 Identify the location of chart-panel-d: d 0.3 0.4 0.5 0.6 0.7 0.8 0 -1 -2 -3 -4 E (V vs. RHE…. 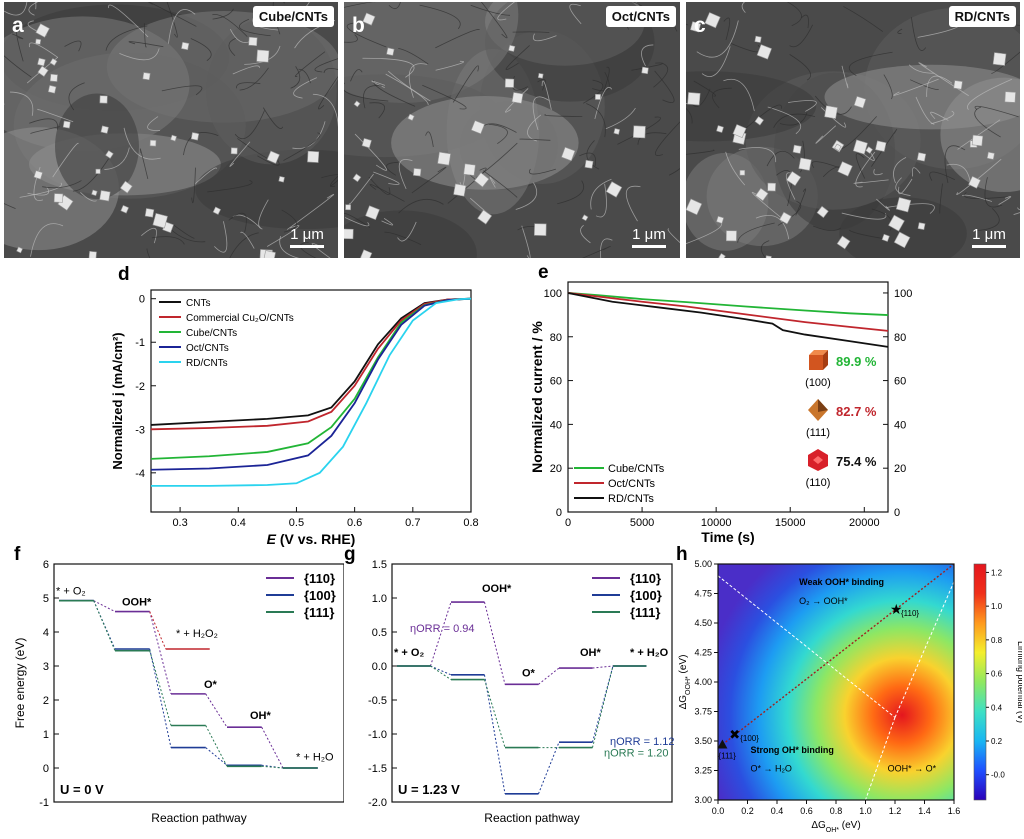
(291, 407).